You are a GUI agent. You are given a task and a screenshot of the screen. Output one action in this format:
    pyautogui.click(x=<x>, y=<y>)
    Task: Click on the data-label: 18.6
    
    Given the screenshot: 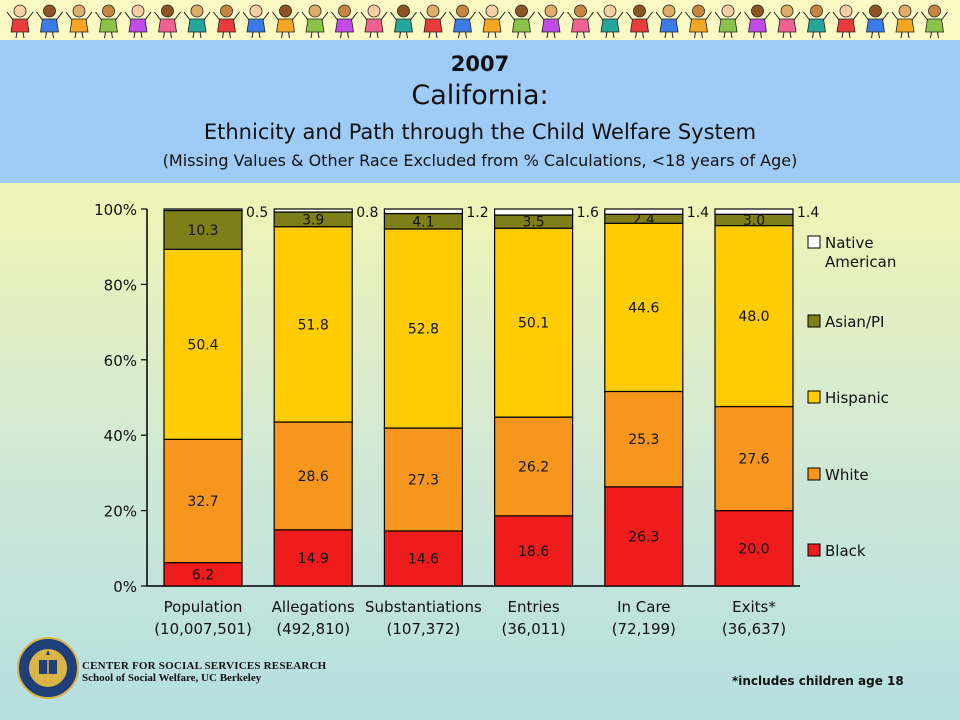 What is the action you would take?
    pyautogui.click(x=533, y=552)
    